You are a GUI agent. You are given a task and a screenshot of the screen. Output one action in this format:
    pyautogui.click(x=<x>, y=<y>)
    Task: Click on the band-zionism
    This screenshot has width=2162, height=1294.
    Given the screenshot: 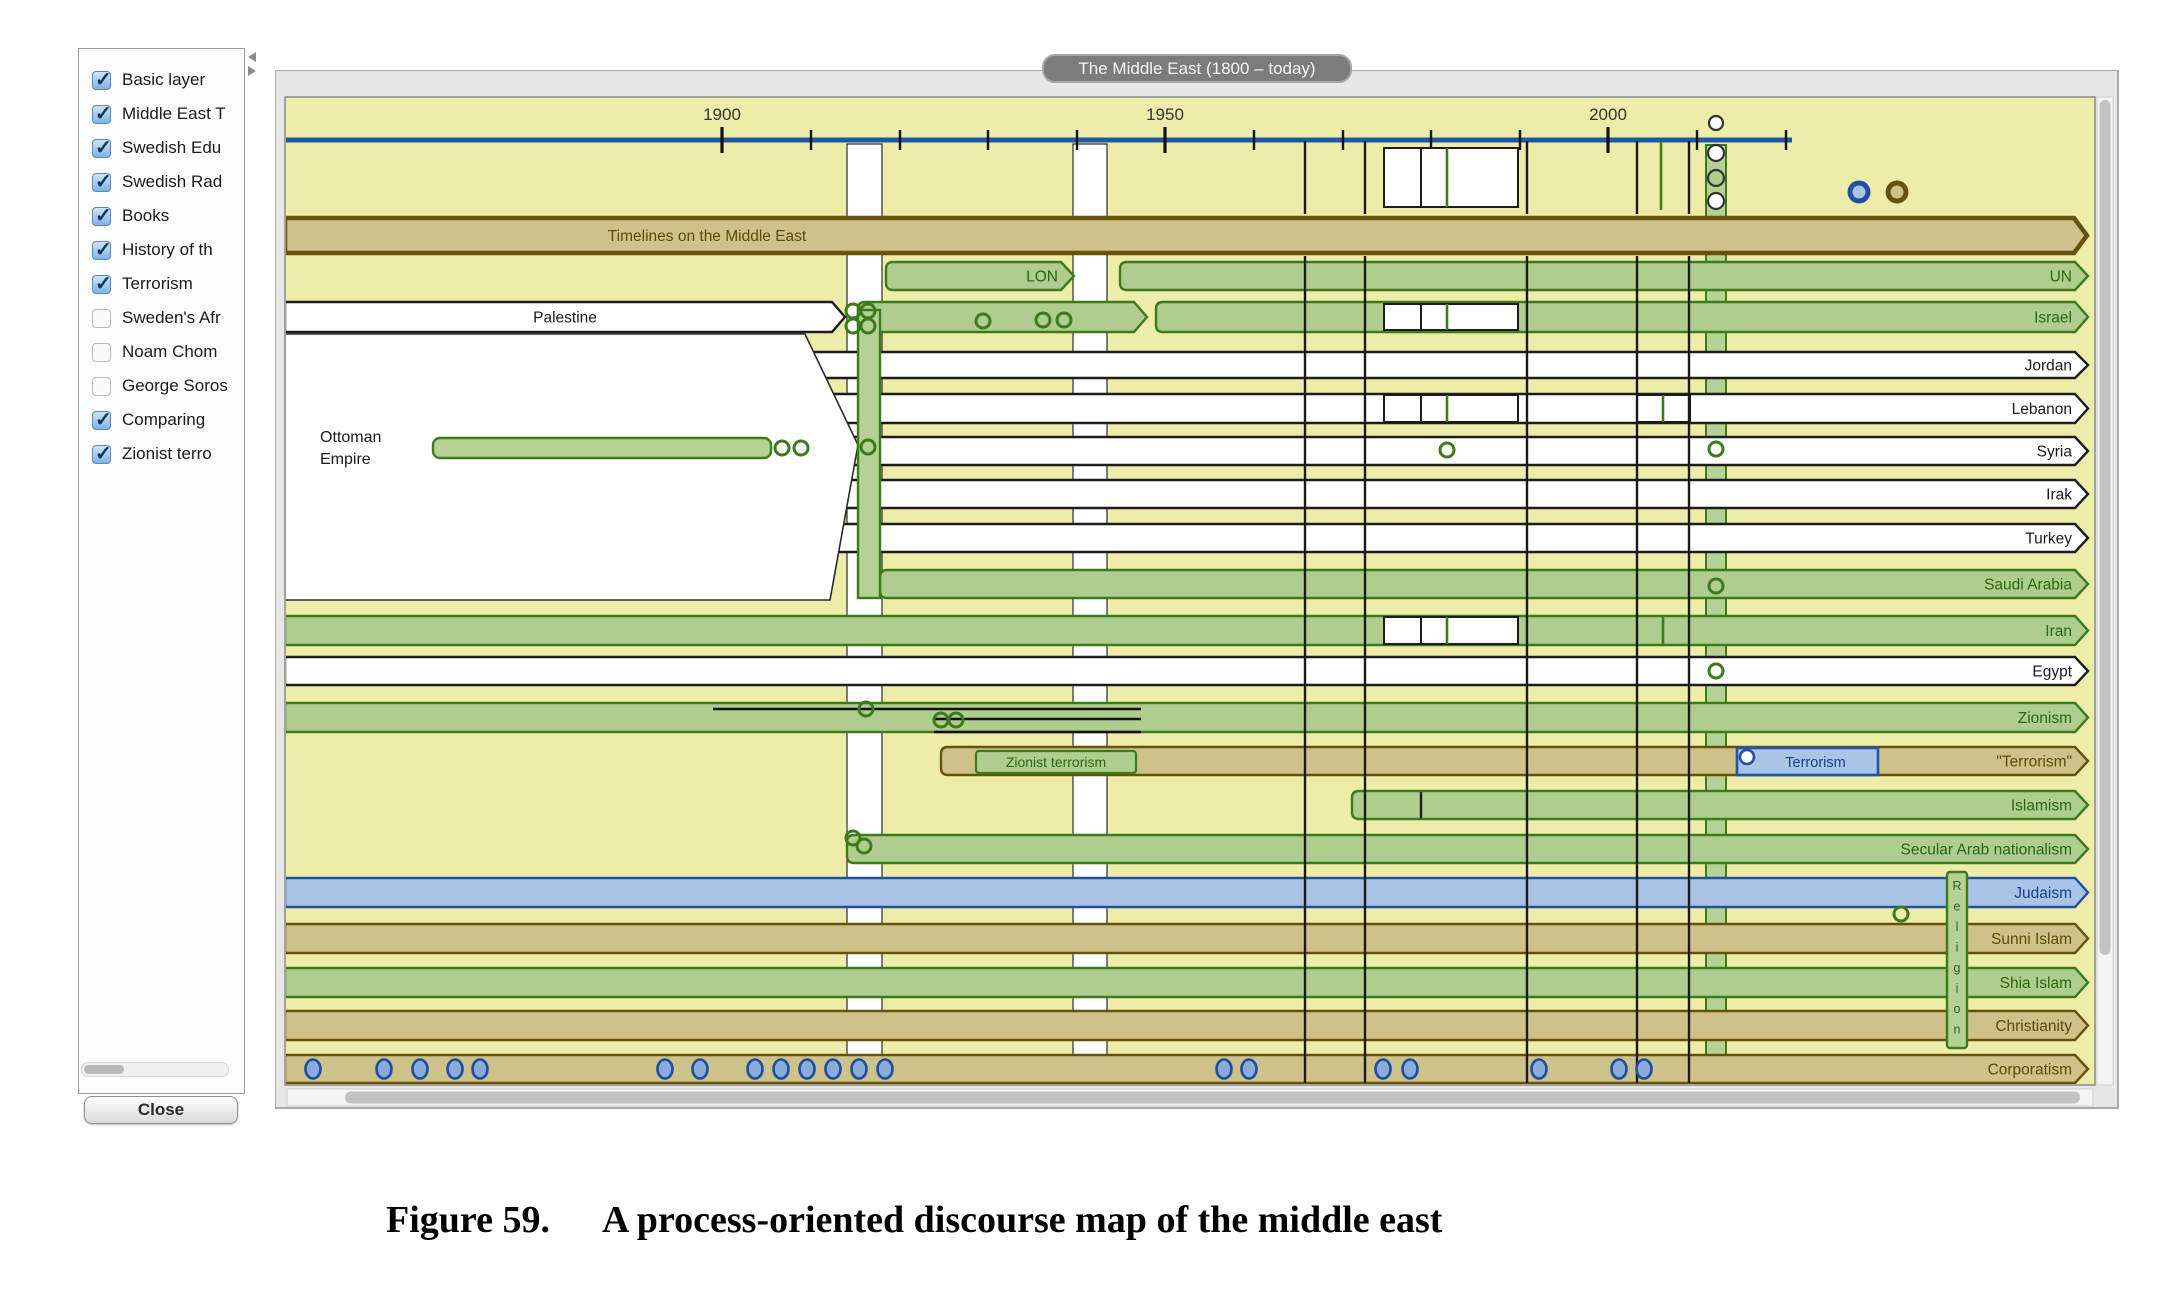 What is the action you would take?
    pyautogui.click(x=1187, y=717)
    